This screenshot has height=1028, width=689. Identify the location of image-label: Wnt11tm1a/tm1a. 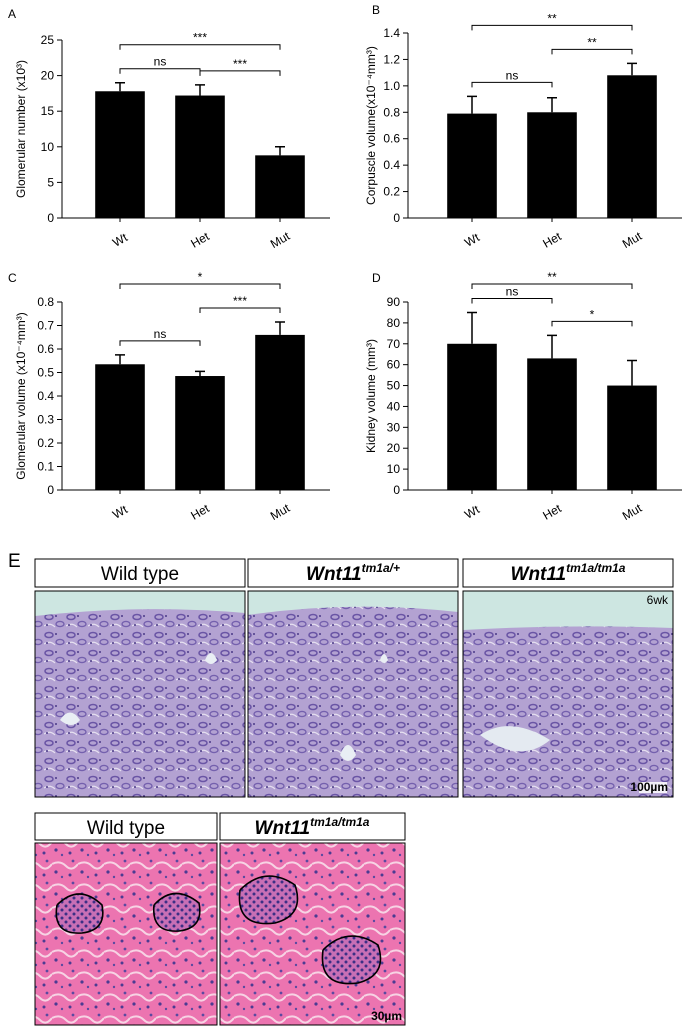
(568, 573).